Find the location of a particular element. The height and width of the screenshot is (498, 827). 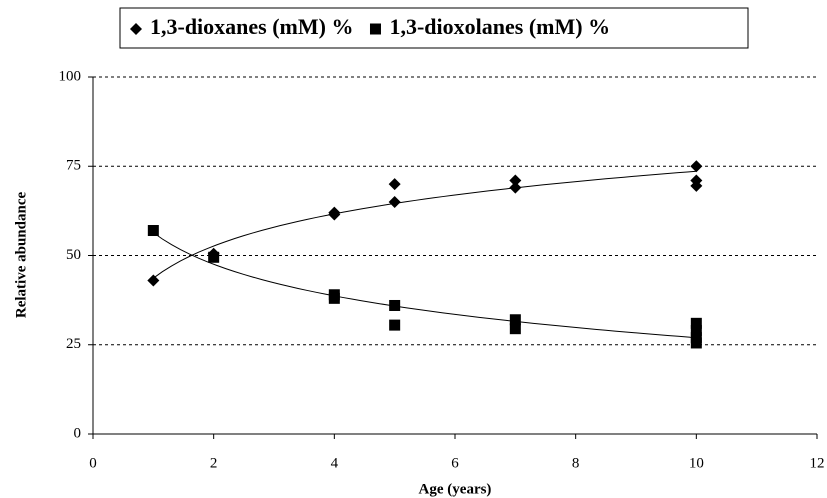

x-axis-label: Age (years) is located at coordinates (455, 489).